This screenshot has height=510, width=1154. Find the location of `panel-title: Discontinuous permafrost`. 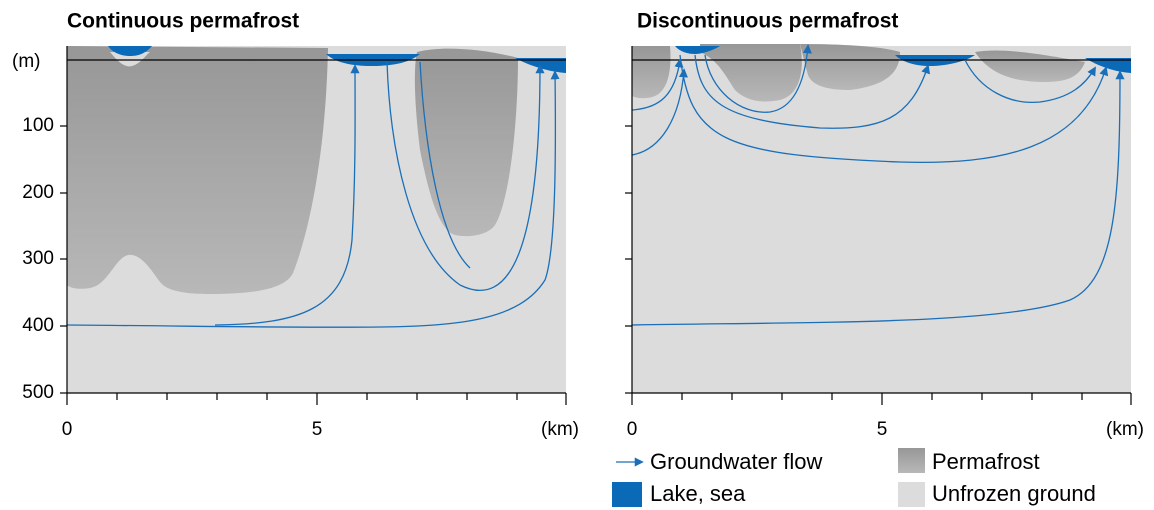

panel-title: Discontinuous permafrost is located at coordinates (767, 21).